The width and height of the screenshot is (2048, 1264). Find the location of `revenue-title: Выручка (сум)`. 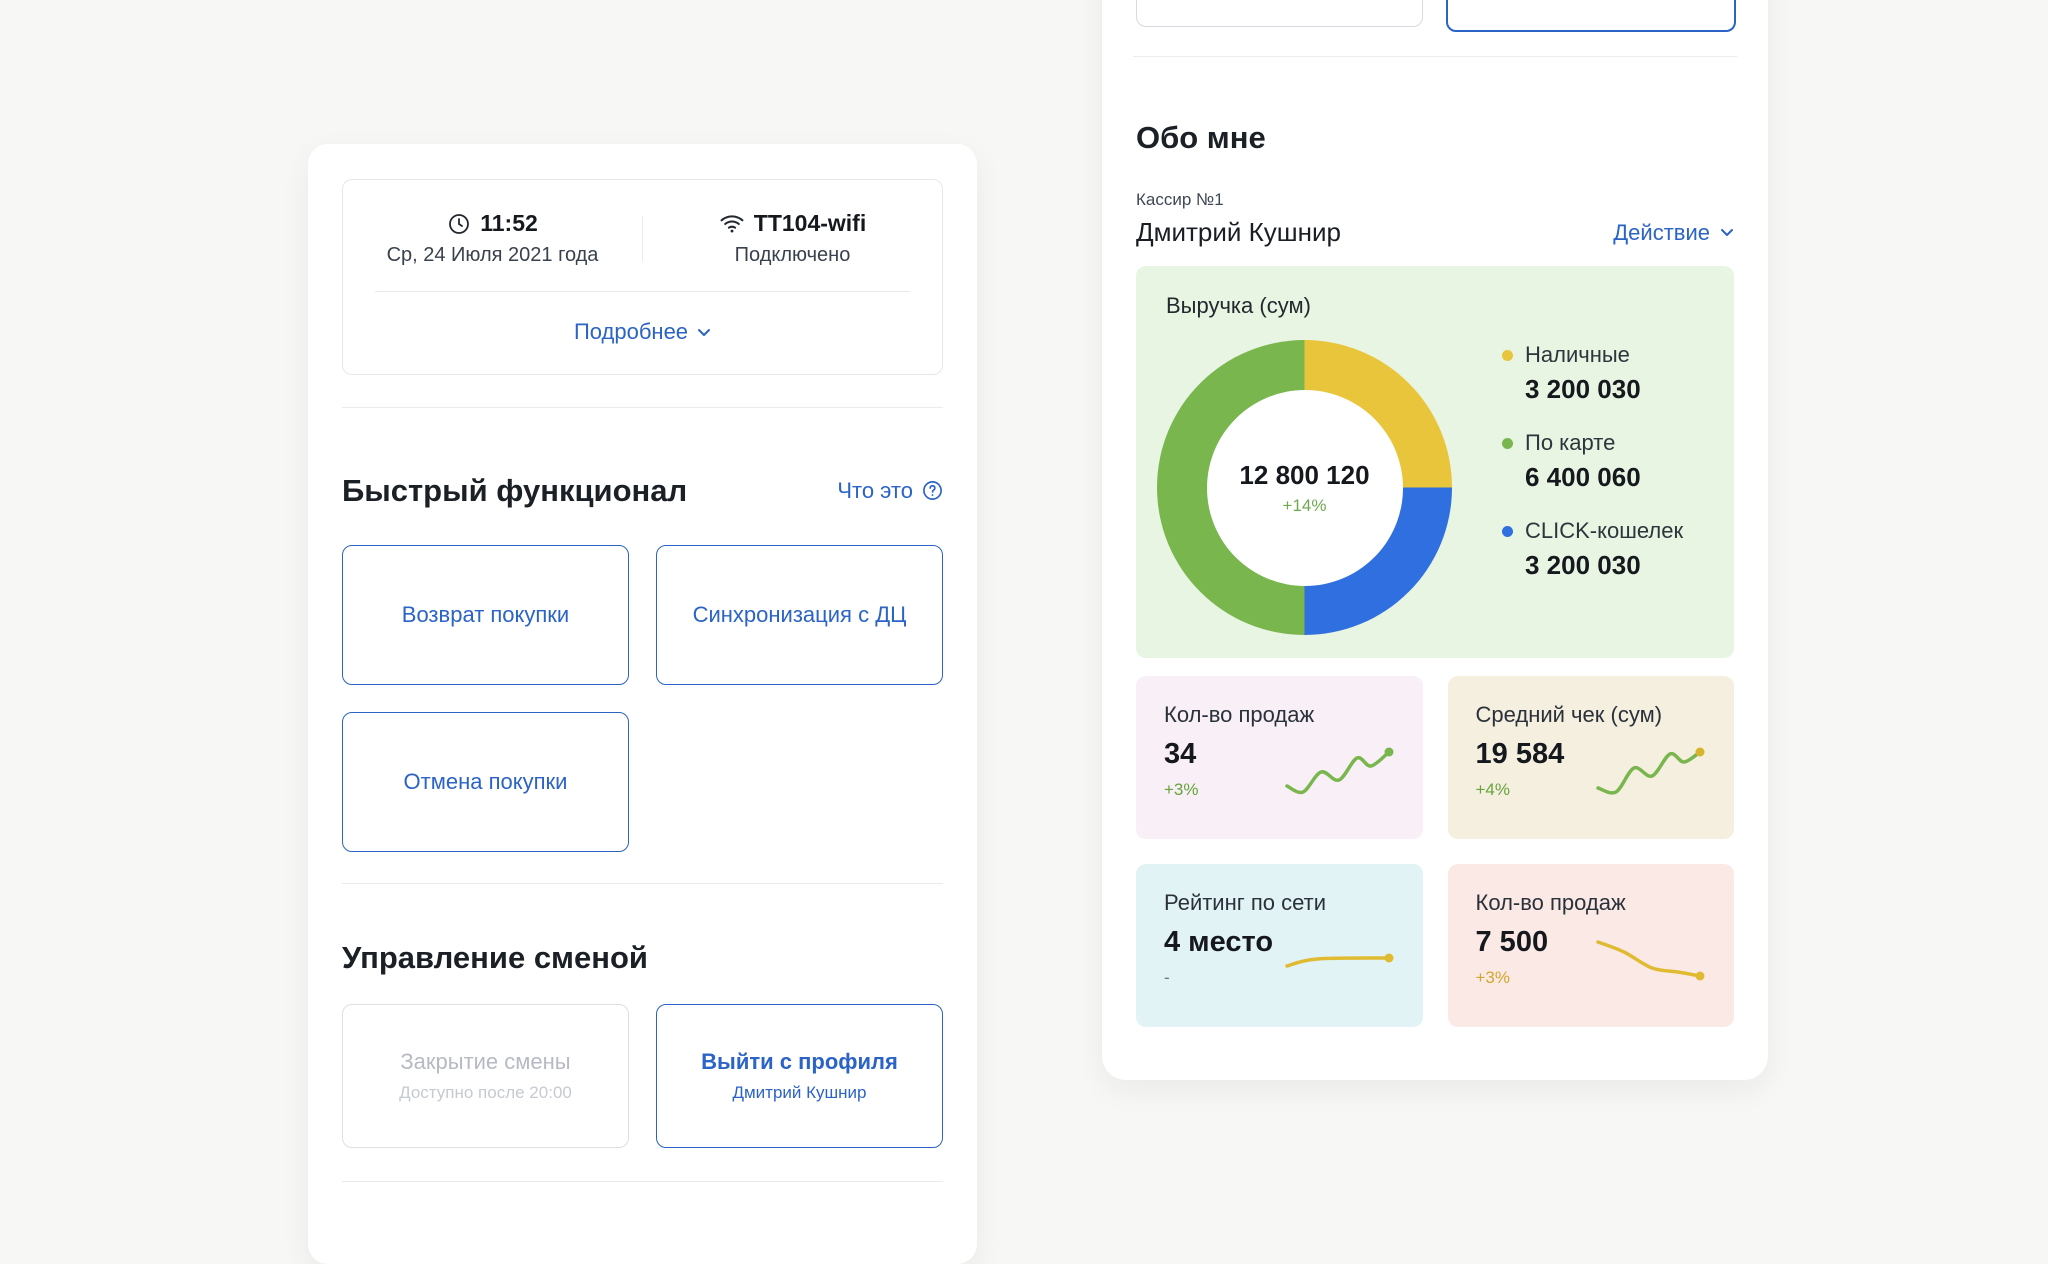

revenue-title: Выручка (сум) is located at coordinates (1238, 306).